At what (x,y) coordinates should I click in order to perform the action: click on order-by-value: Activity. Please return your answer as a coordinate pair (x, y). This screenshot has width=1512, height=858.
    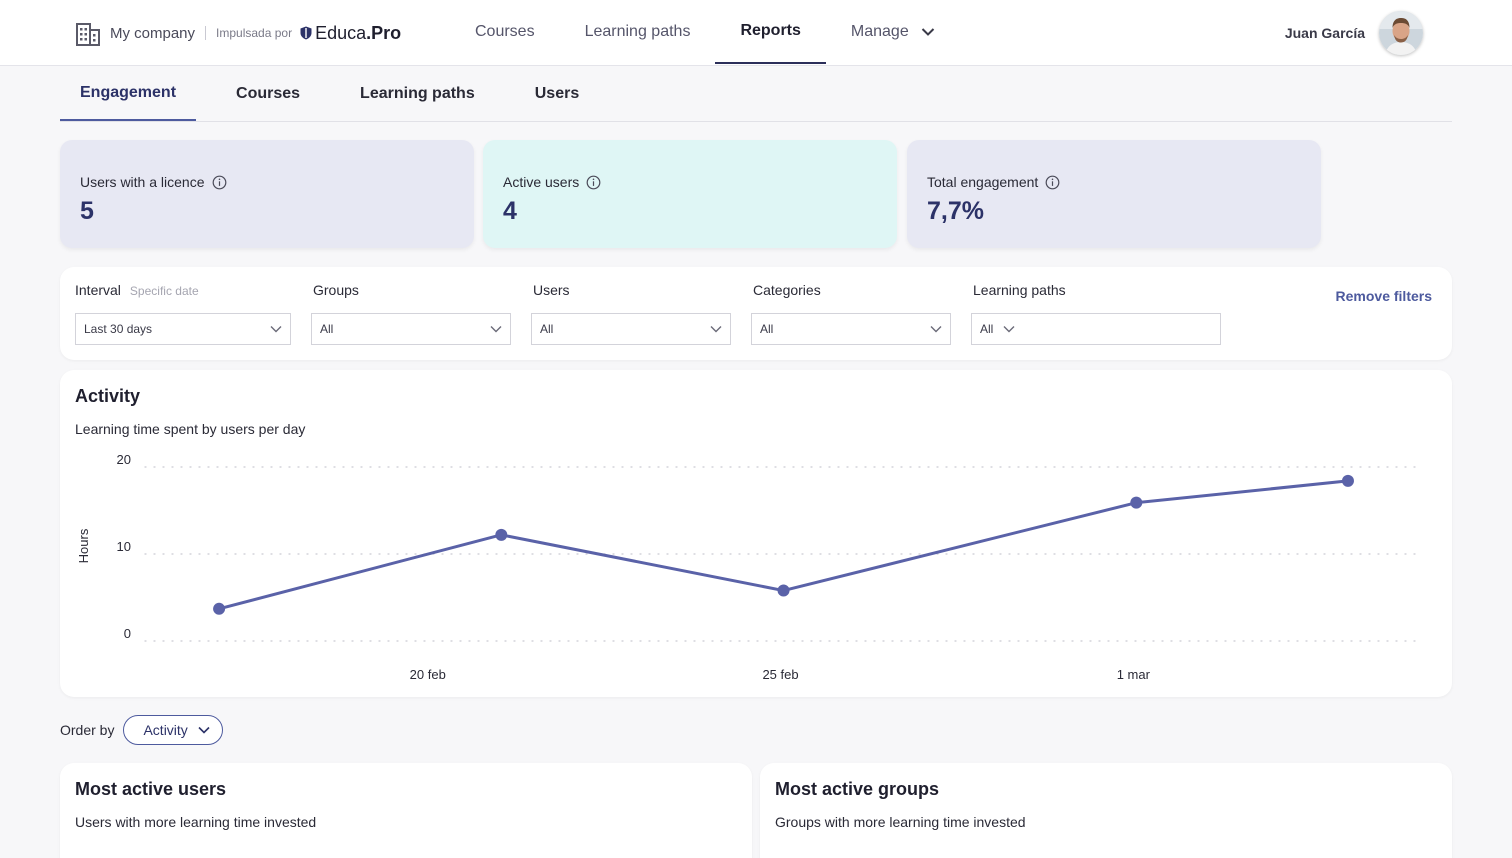
    Looking at the image, I should click on (165, 730).